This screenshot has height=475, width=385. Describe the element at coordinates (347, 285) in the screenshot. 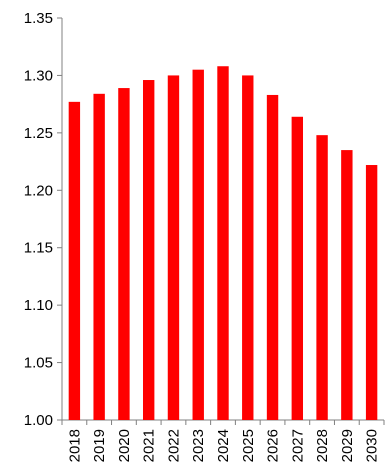

I see `bar-2029` at that location.